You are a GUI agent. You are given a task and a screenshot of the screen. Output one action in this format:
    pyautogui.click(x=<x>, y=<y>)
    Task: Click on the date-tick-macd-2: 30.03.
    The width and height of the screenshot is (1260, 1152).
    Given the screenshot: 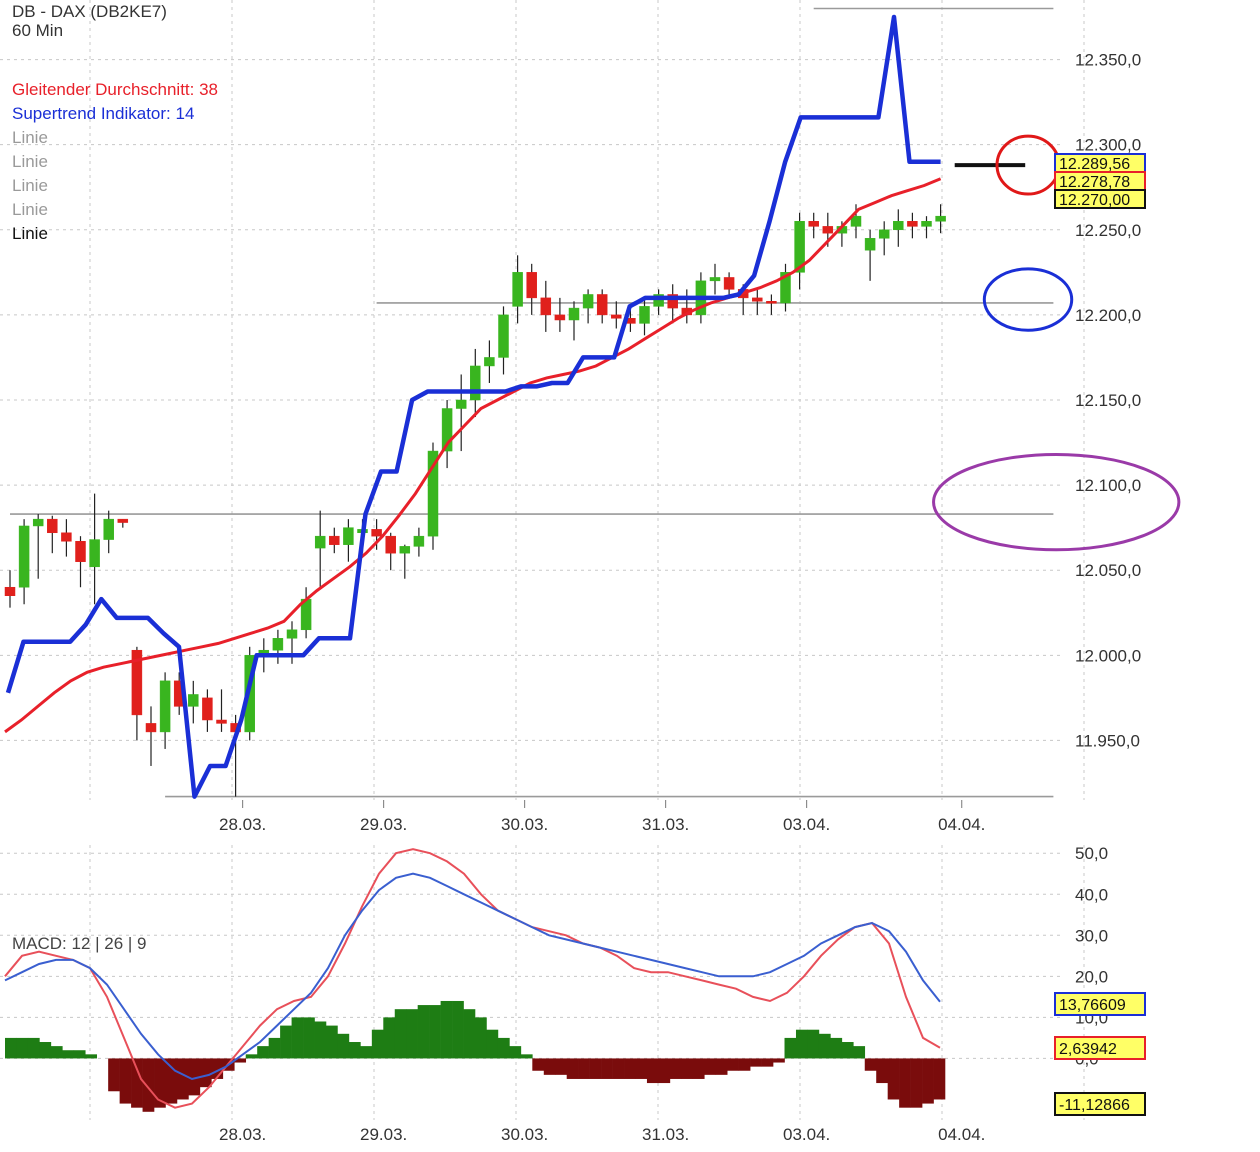 What is the action you would take?
    pyautogui.click(x=524, y=1134)
    